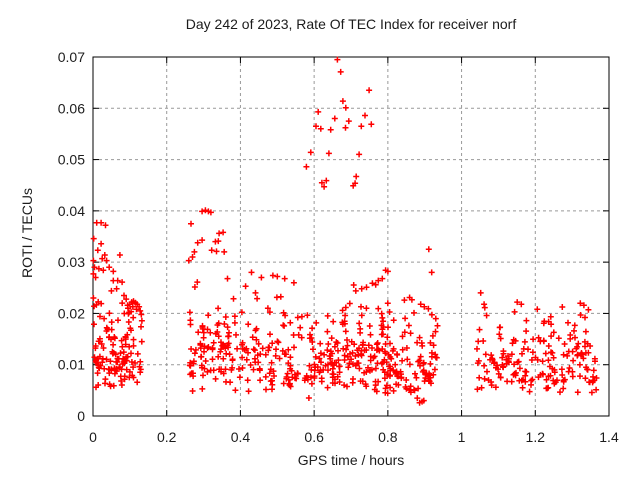 The height and width of the screenshot is (480, 640). I want to click on x-tick-label: 1.2, so click(536, 437).